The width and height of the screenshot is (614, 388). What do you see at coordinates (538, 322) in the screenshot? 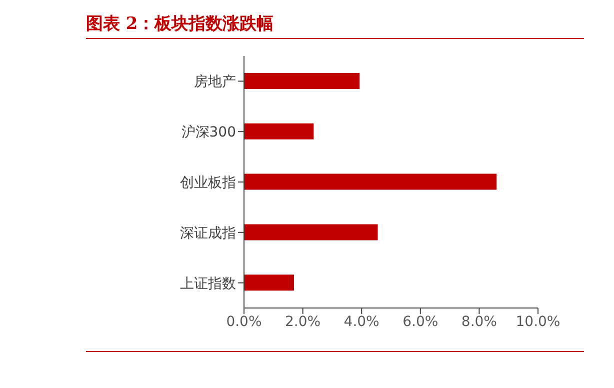
I see `x-tick-label: 10.0%` at bounding box center [538, 322].